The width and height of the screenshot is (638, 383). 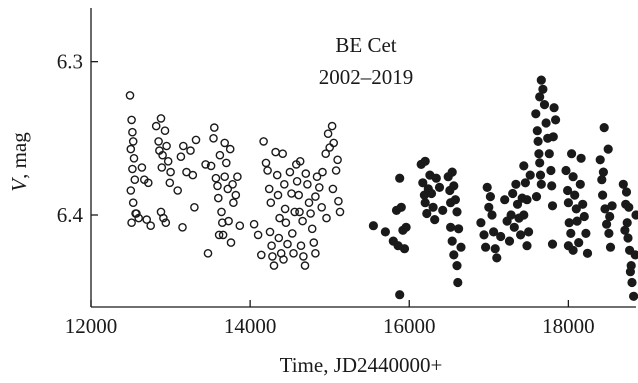 I want to click on y-tick-label: 6.4, so click(x=70, y=215).